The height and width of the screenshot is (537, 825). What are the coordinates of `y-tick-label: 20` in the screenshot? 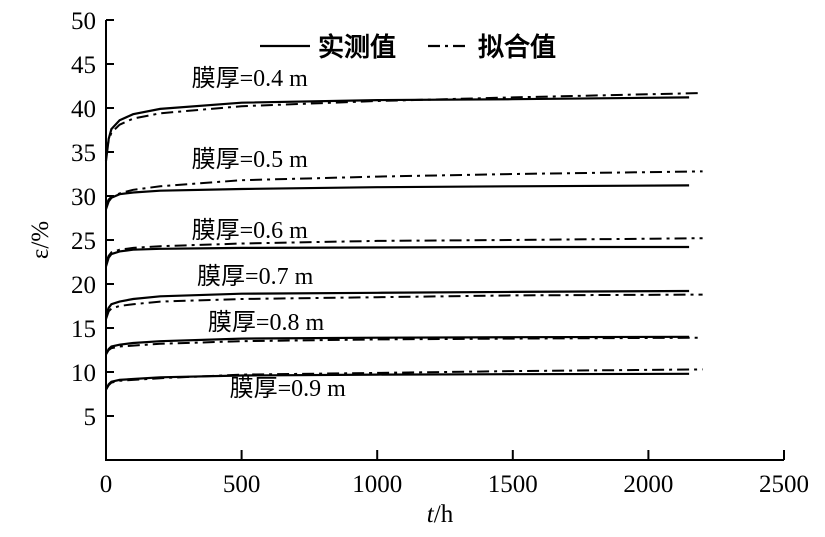 It's located at (83, 285).